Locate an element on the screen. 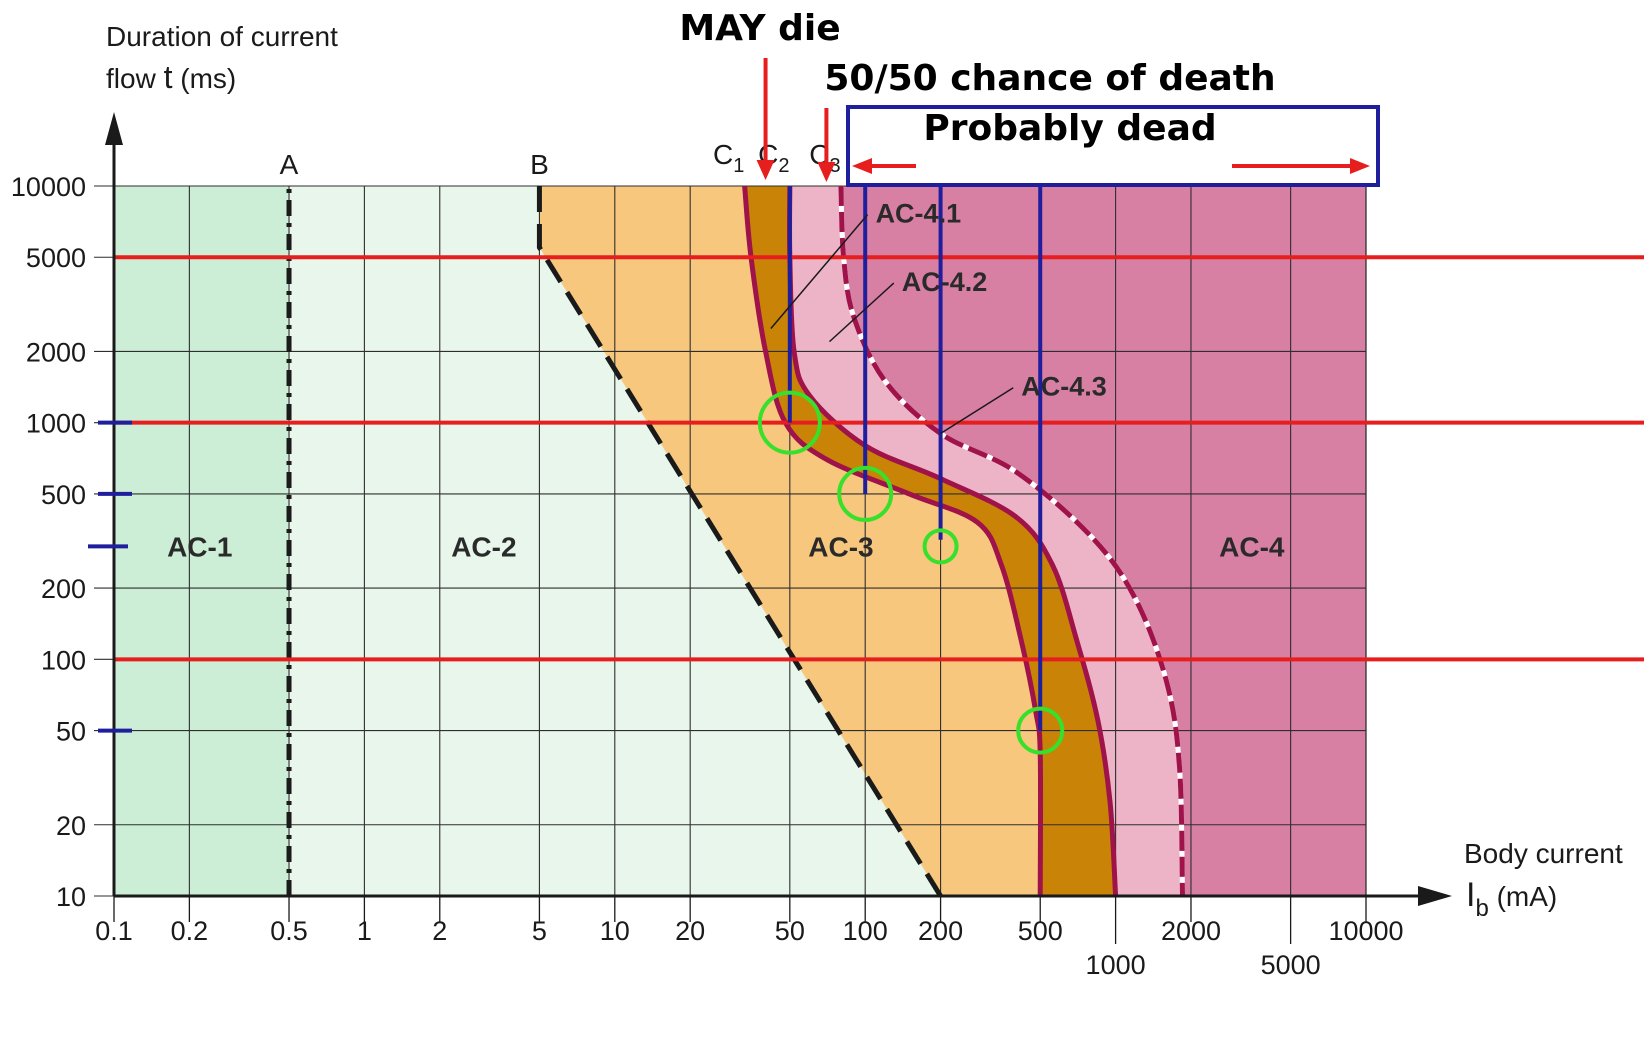 Image resolution: width=1644 pixels, height=1037 pixels. curve-sub: 1 is located at coordinates (738, 166).